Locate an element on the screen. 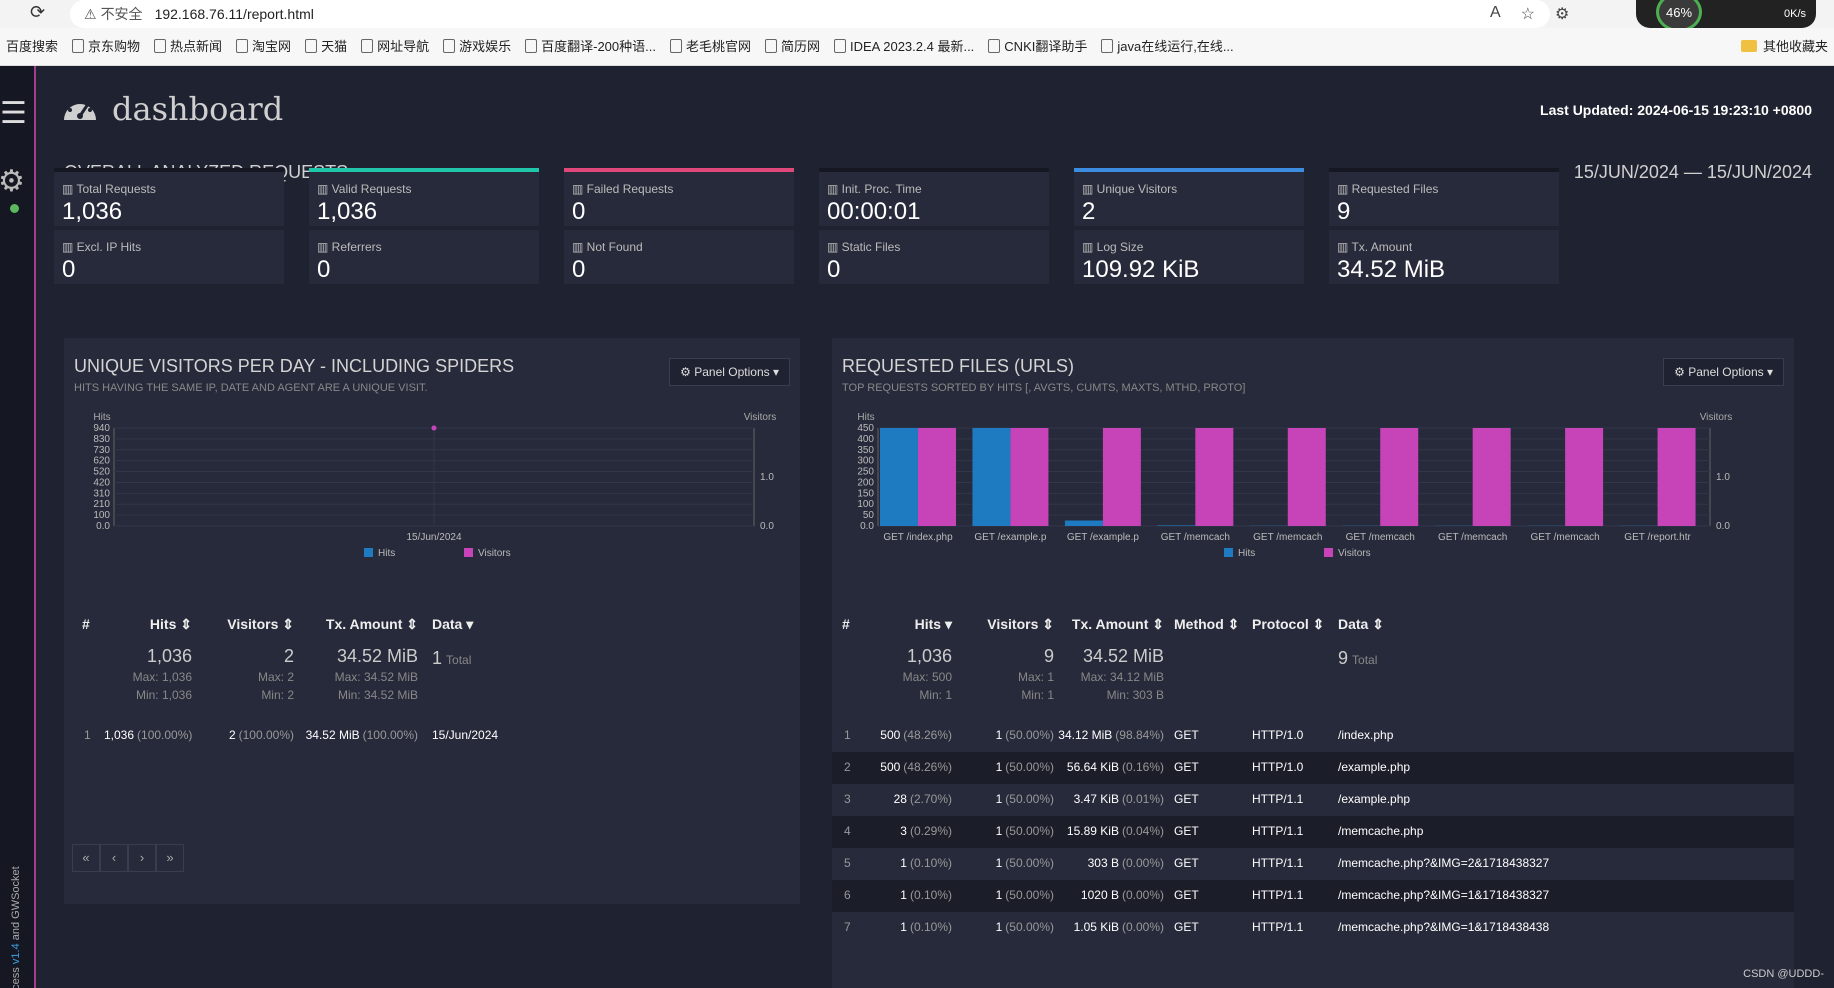  row-hits: 1,036 (100.00%) is located at coordinates (148, 735).